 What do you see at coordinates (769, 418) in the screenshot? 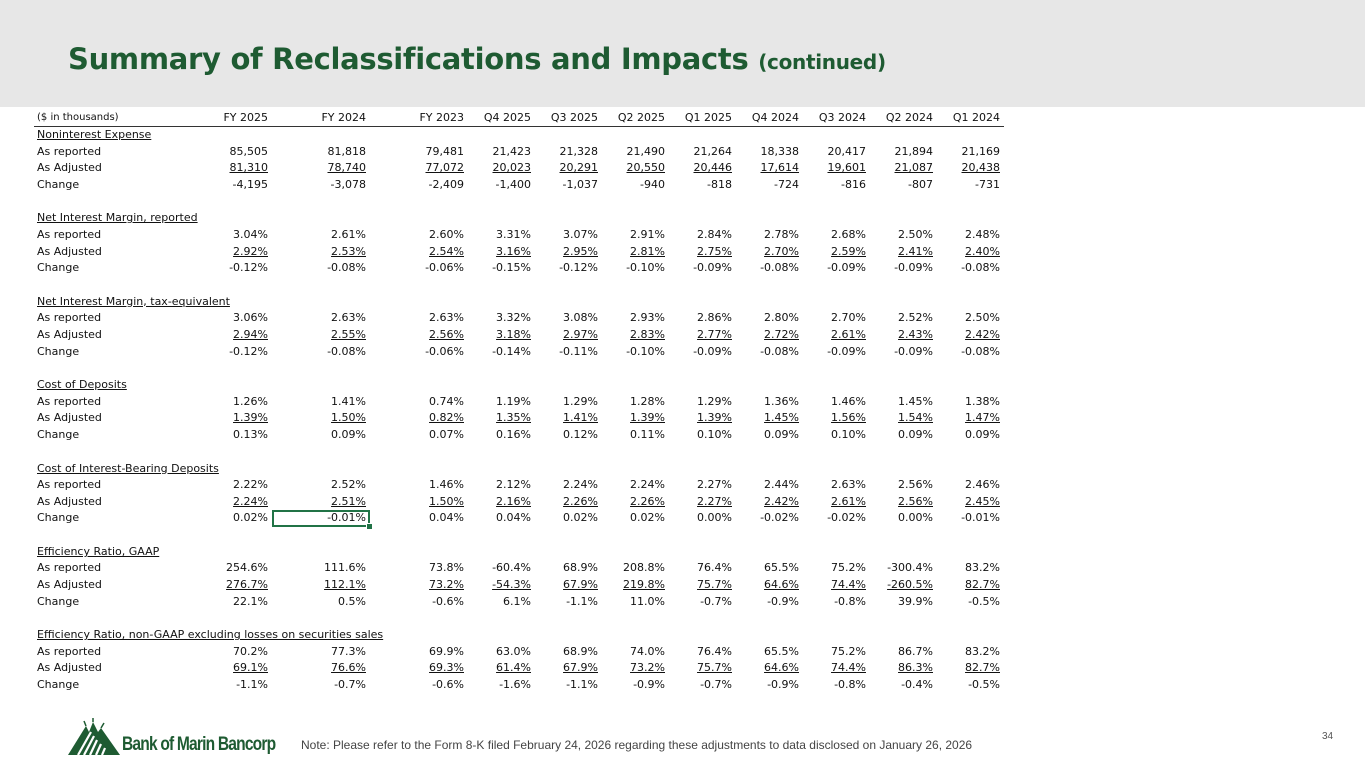
I see `table-cell: 1.45%` at bounding box center [769, 418].